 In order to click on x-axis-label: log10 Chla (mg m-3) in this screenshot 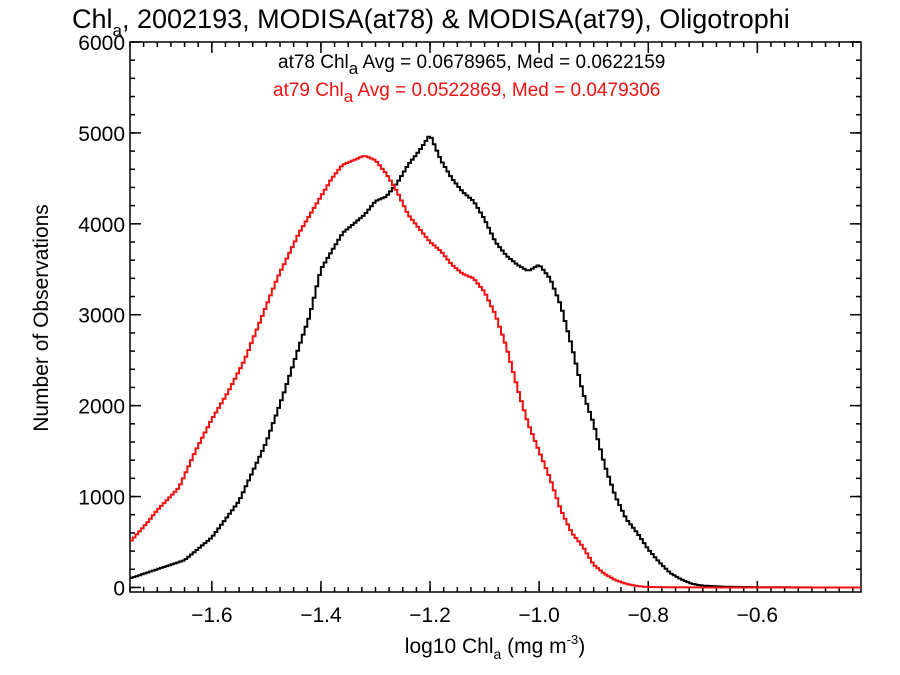, I will do `click(495, 647)`.